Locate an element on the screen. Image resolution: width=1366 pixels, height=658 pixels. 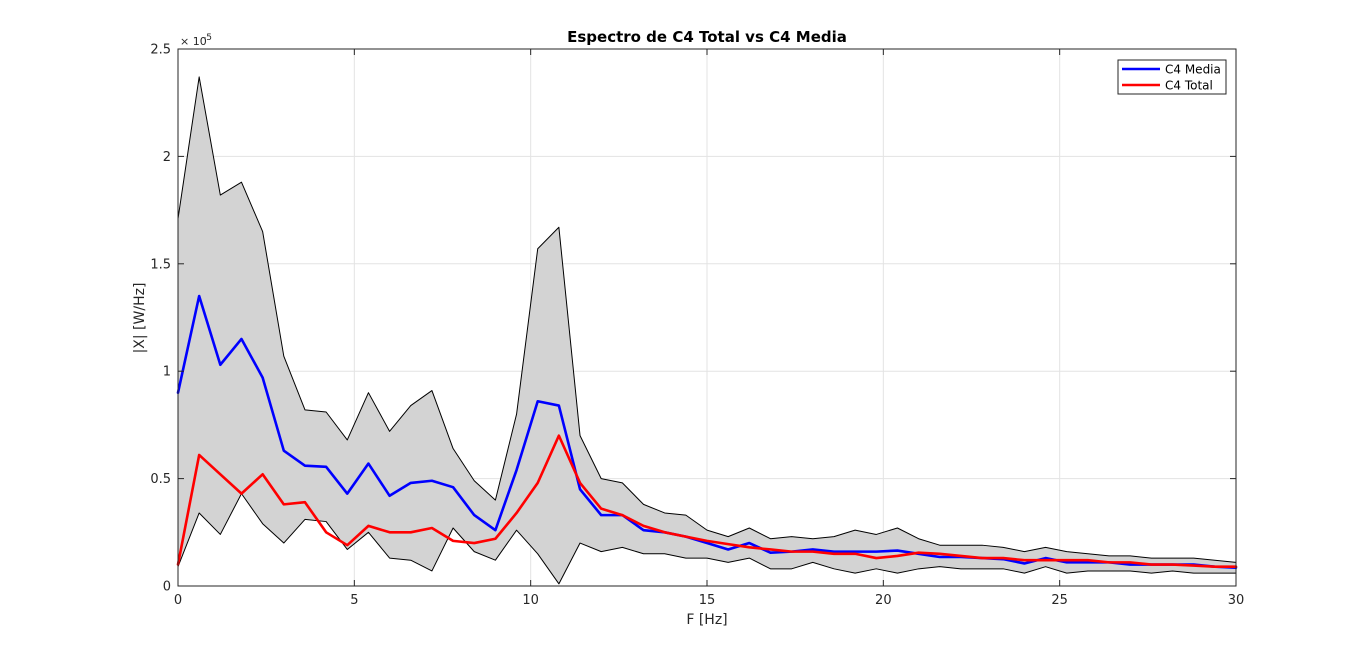
y-tick-label: 0.5 is located at coordinates (160, 479).